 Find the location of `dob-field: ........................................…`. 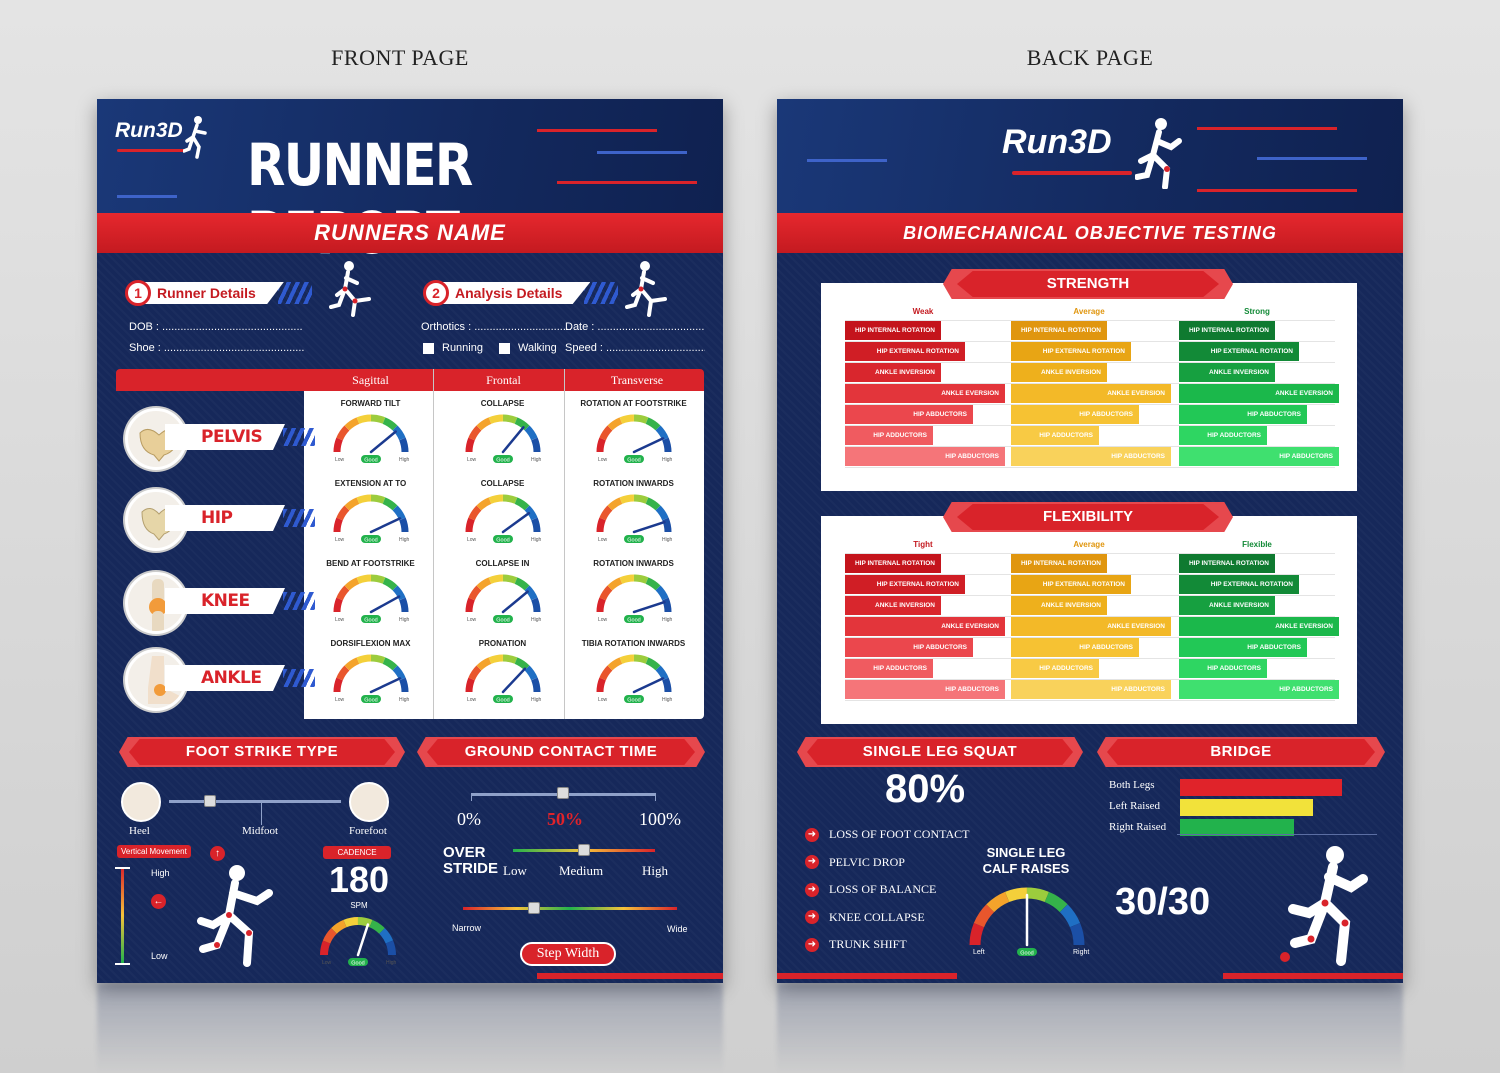

dob-field: ........................................… is located at coordinates (232, 327).